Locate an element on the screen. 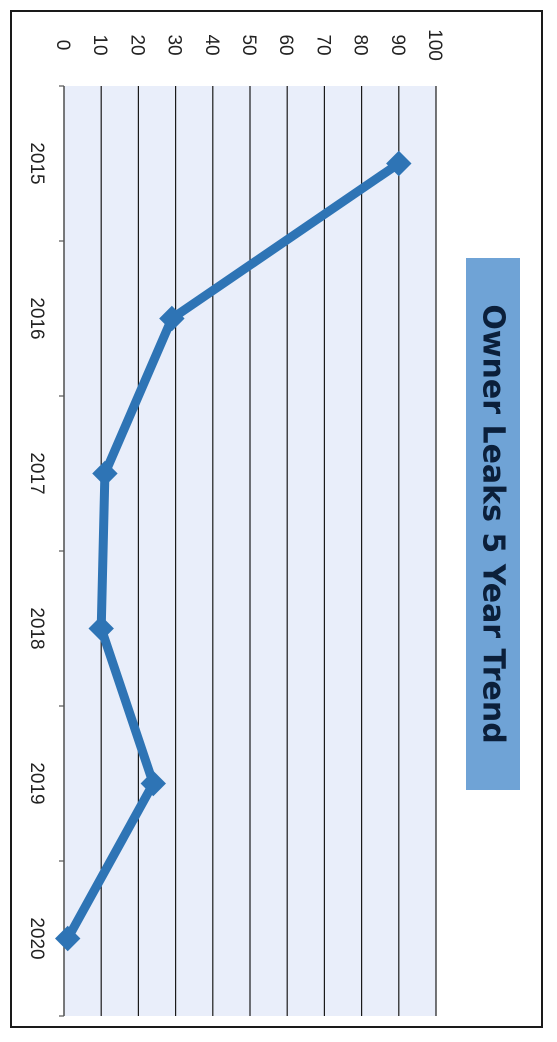 This screenshot has height=1042, width=557. category-tick-label: 2017 is located at coordinates (36, 473).